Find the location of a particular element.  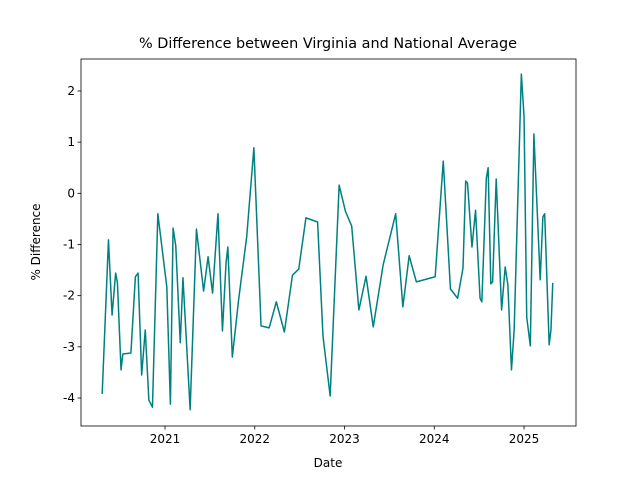

x-tick-label: 2025 is located at coordinates (524, 439).